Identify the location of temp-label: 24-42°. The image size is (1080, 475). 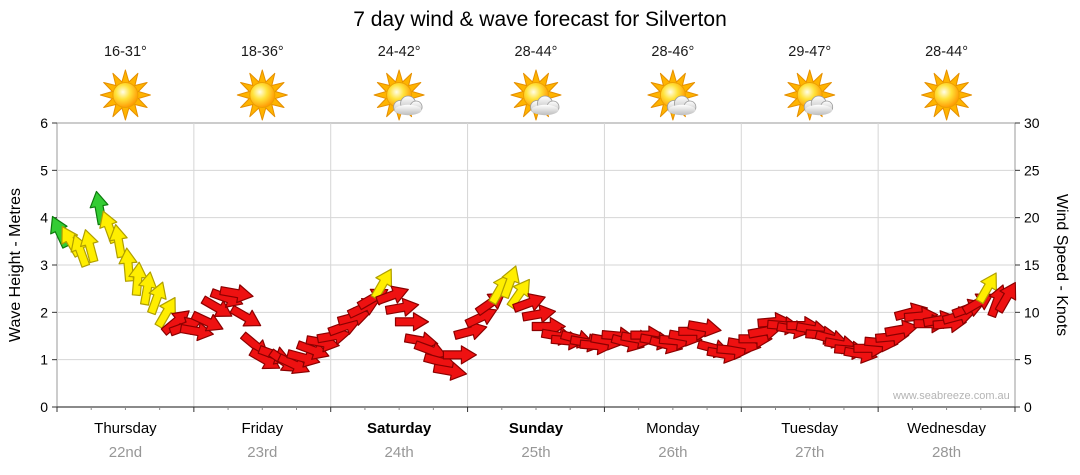
(399, 52).